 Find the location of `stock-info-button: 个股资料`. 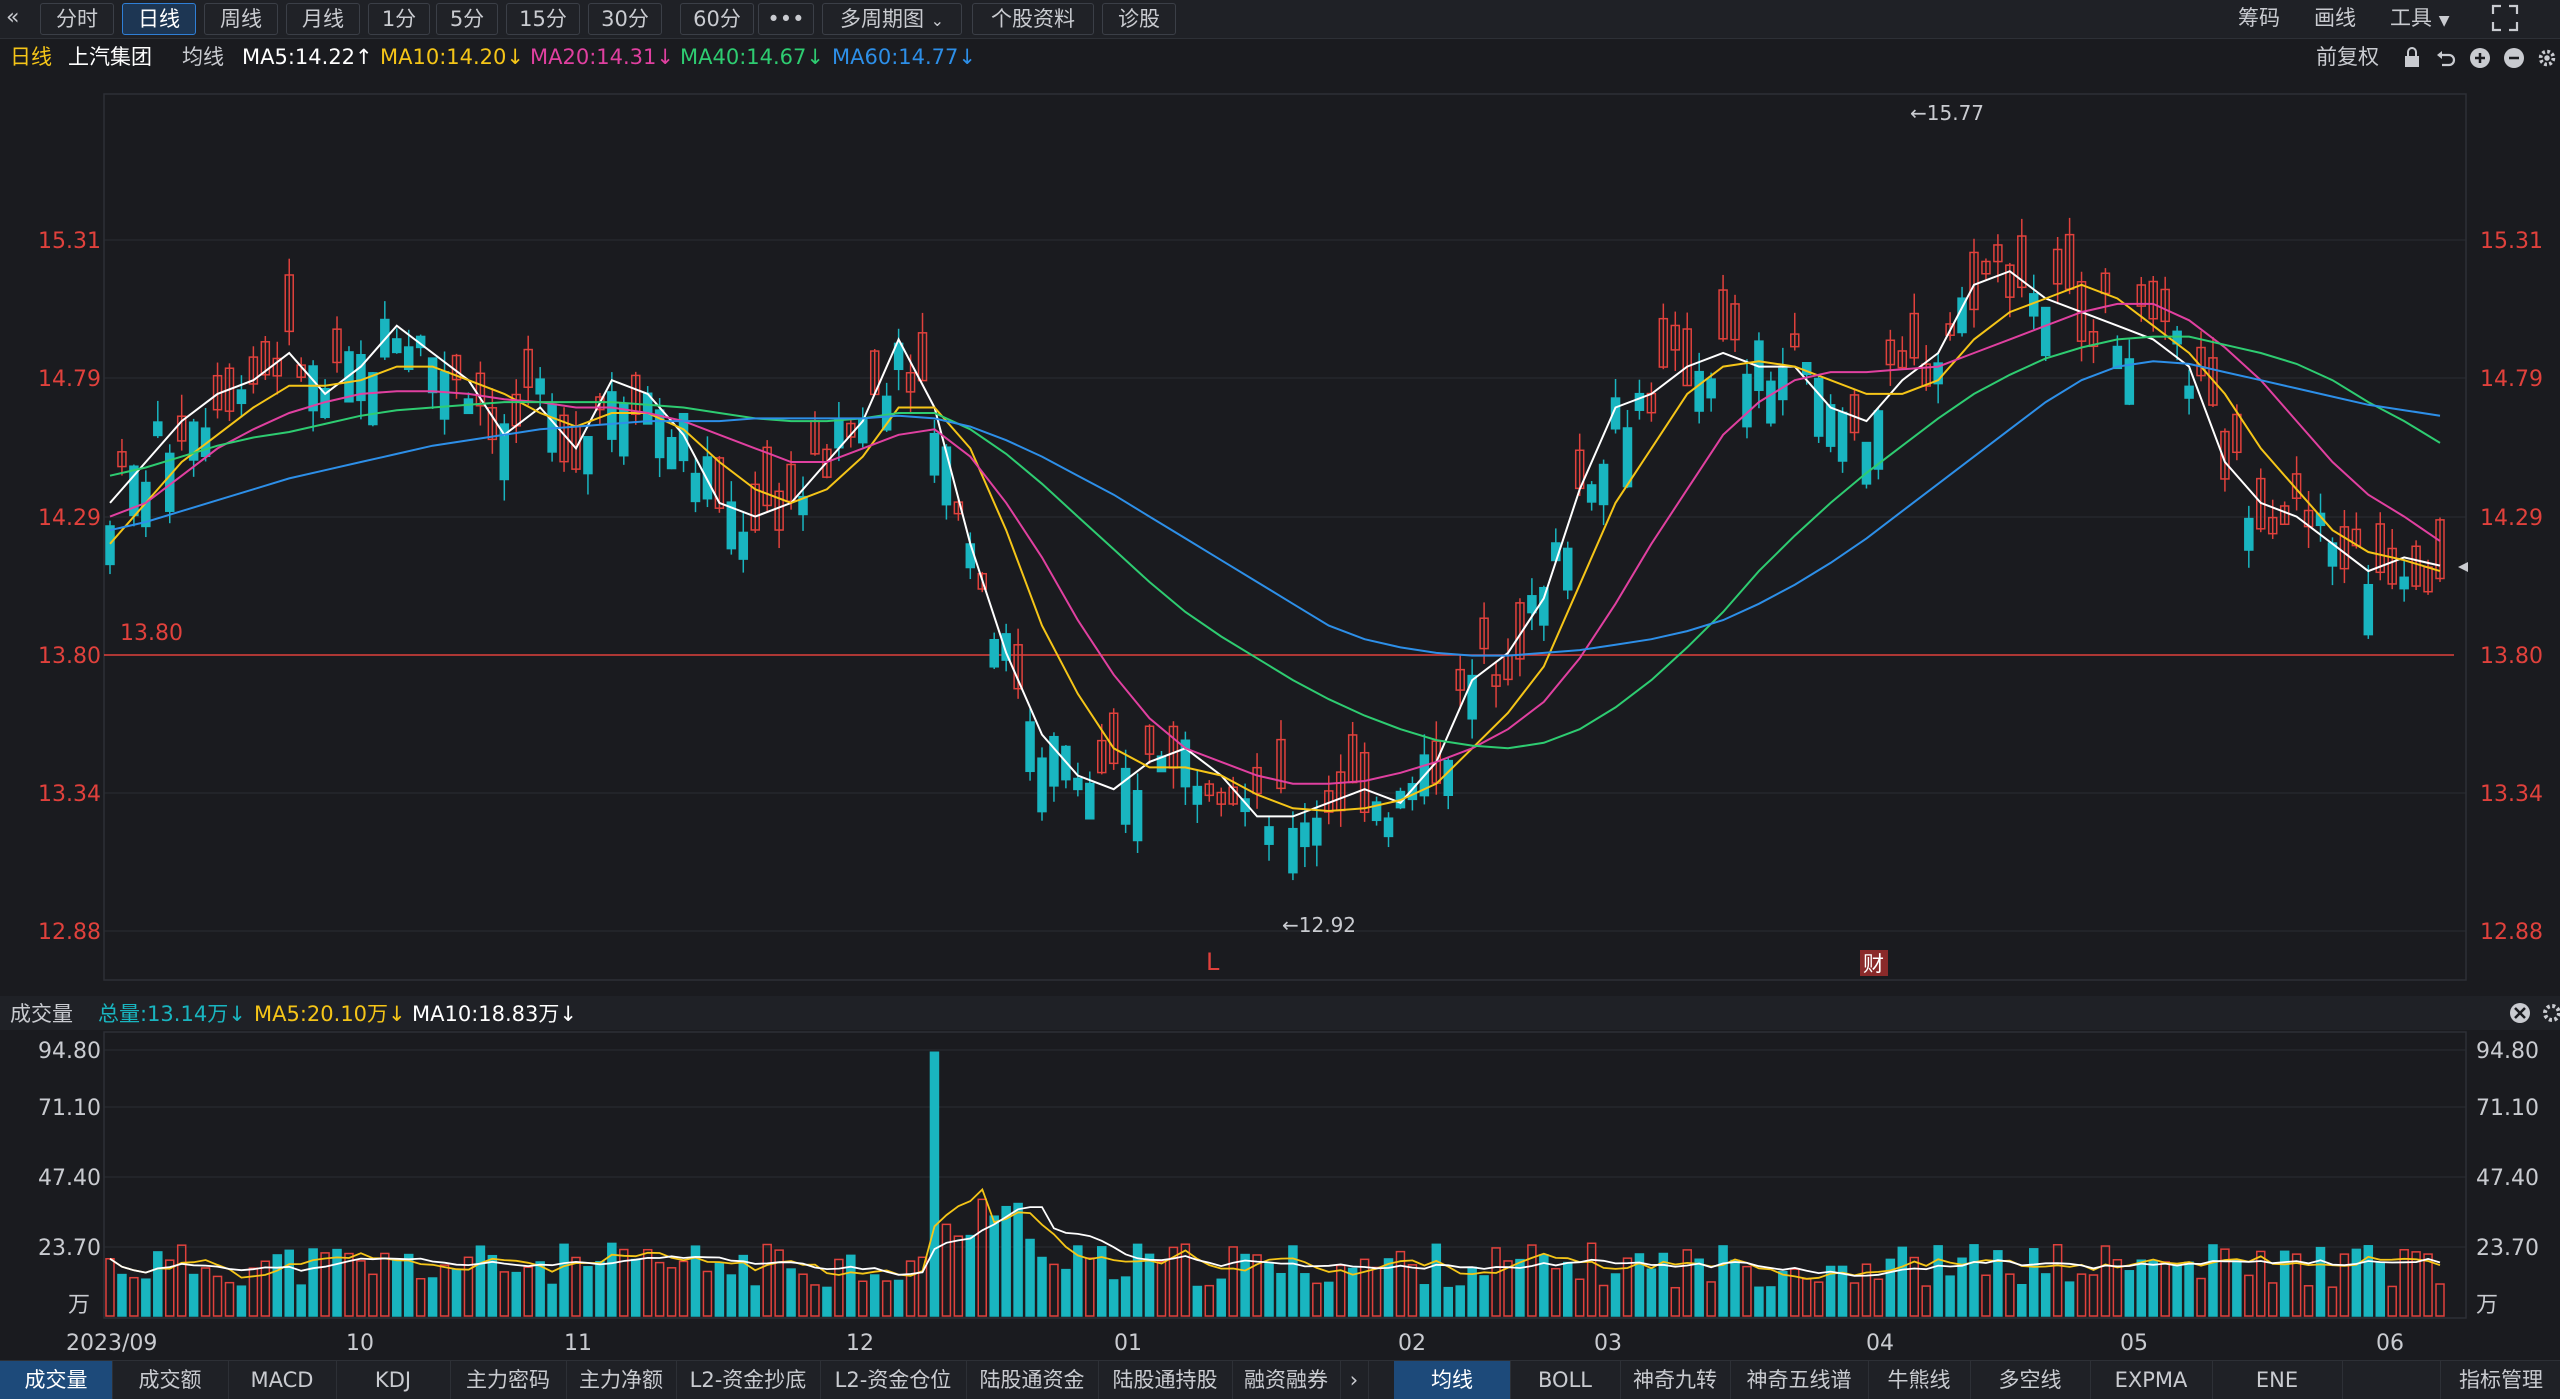

stock-info-button: 个股资料 is located at coordinates (1033, 19).